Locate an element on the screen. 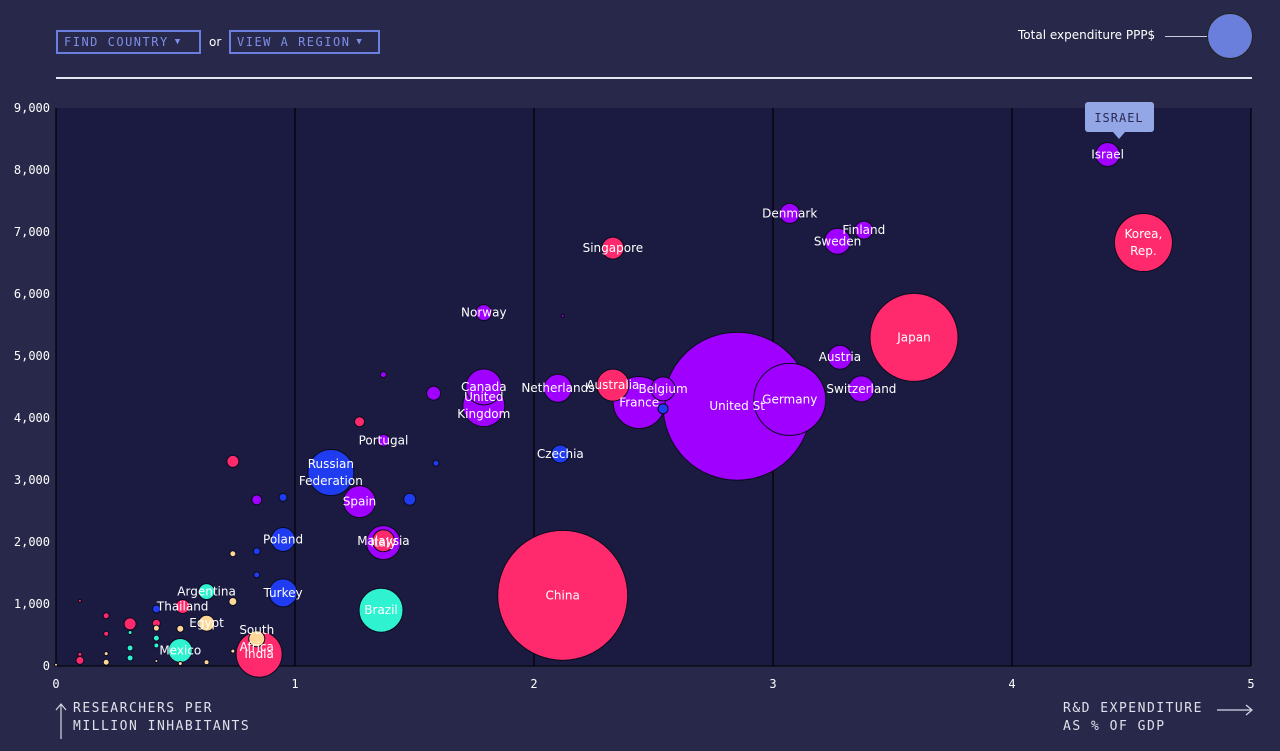 This screenshot has width=1280, height=751. legend-connector is located at coordinates (1186, 36).